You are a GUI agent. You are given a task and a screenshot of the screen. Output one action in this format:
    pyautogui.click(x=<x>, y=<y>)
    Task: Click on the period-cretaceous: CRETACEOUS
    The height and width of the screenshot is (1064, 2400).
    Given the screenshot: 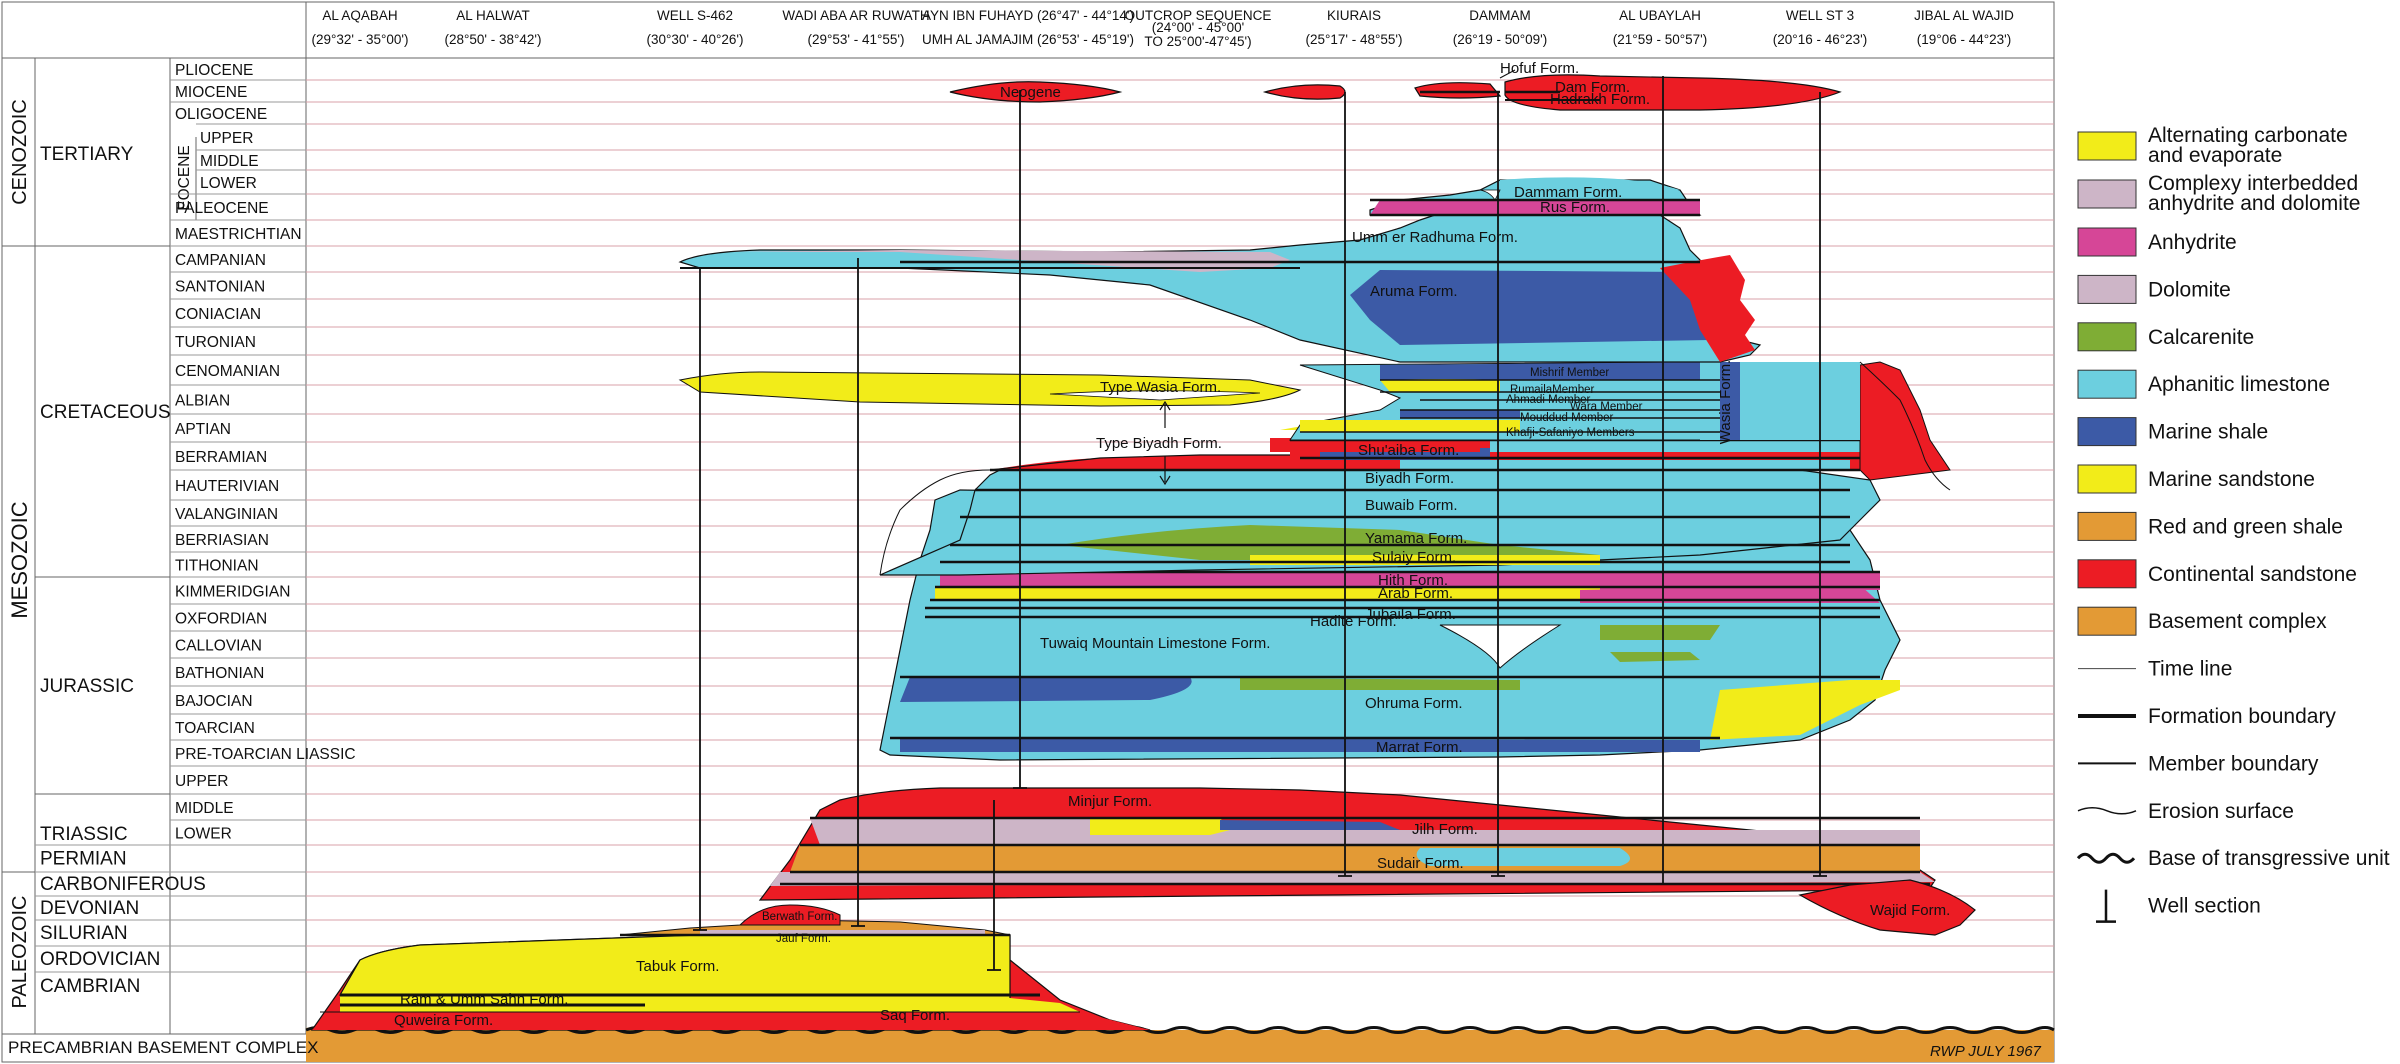 What is the action you would take?
    pyautogui.click(x=105, y=412)
    